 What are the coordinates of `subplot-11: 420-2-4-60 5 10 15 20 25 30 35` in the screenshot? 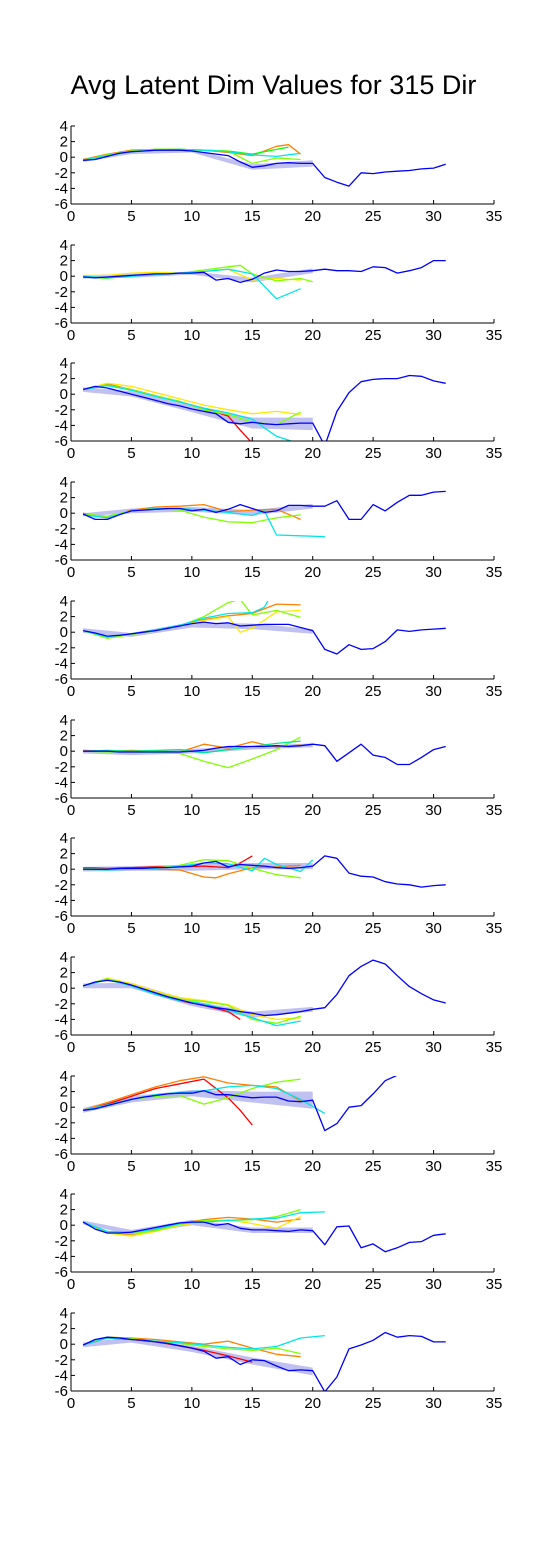 It's located at (279, 1358).